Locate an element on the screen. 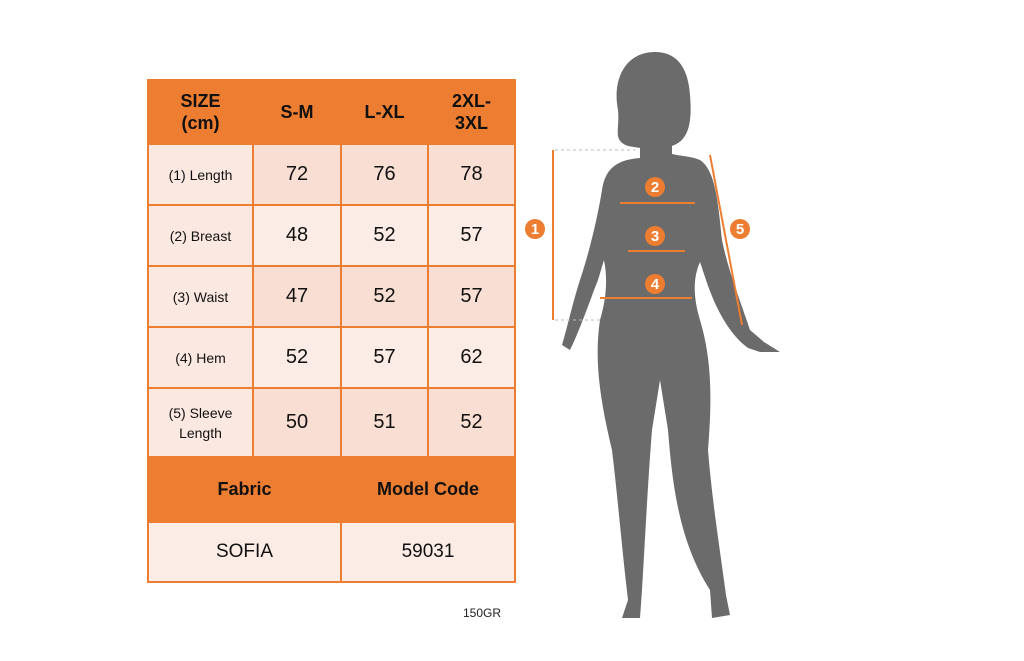 The width and height of the screenshot is (1024, 661). marker-5: 5 is located at coordinates (740, 229).